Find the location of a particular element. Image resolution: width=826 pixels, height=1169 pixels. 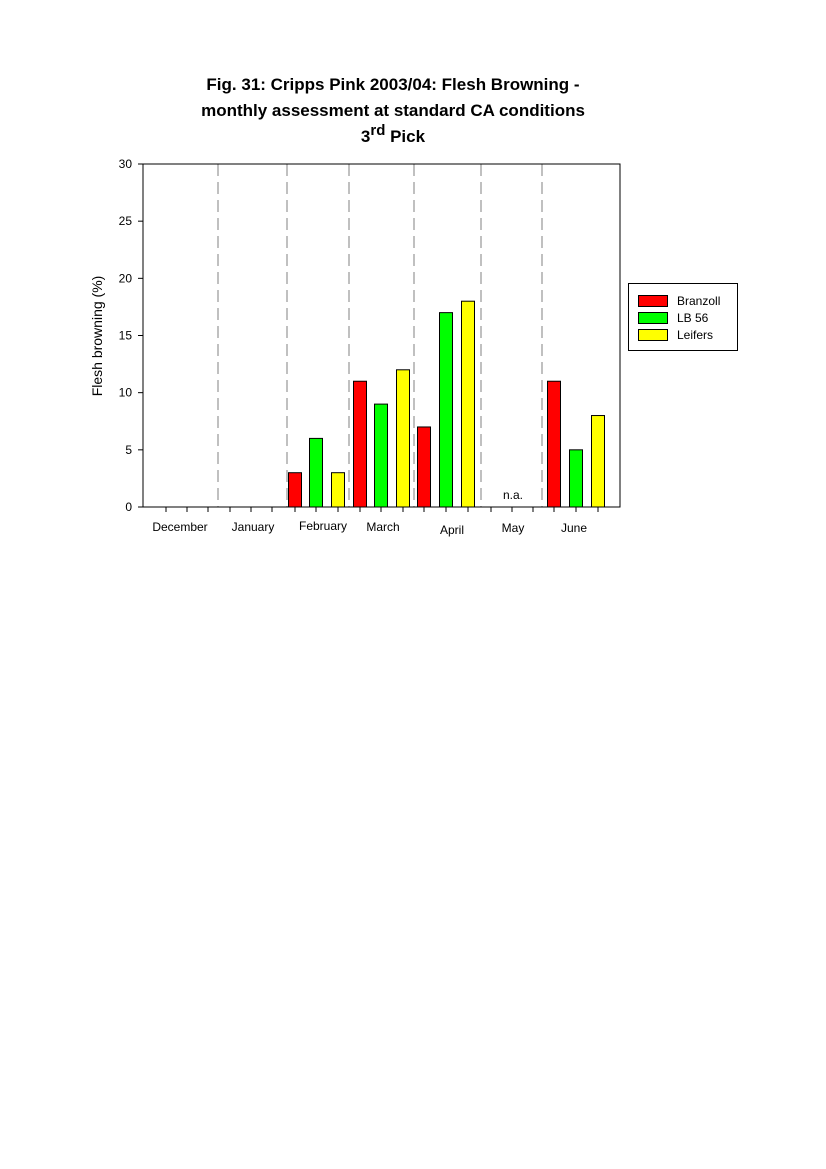

legend-label-leifers: Leifers is located at coordinates (695, 334).